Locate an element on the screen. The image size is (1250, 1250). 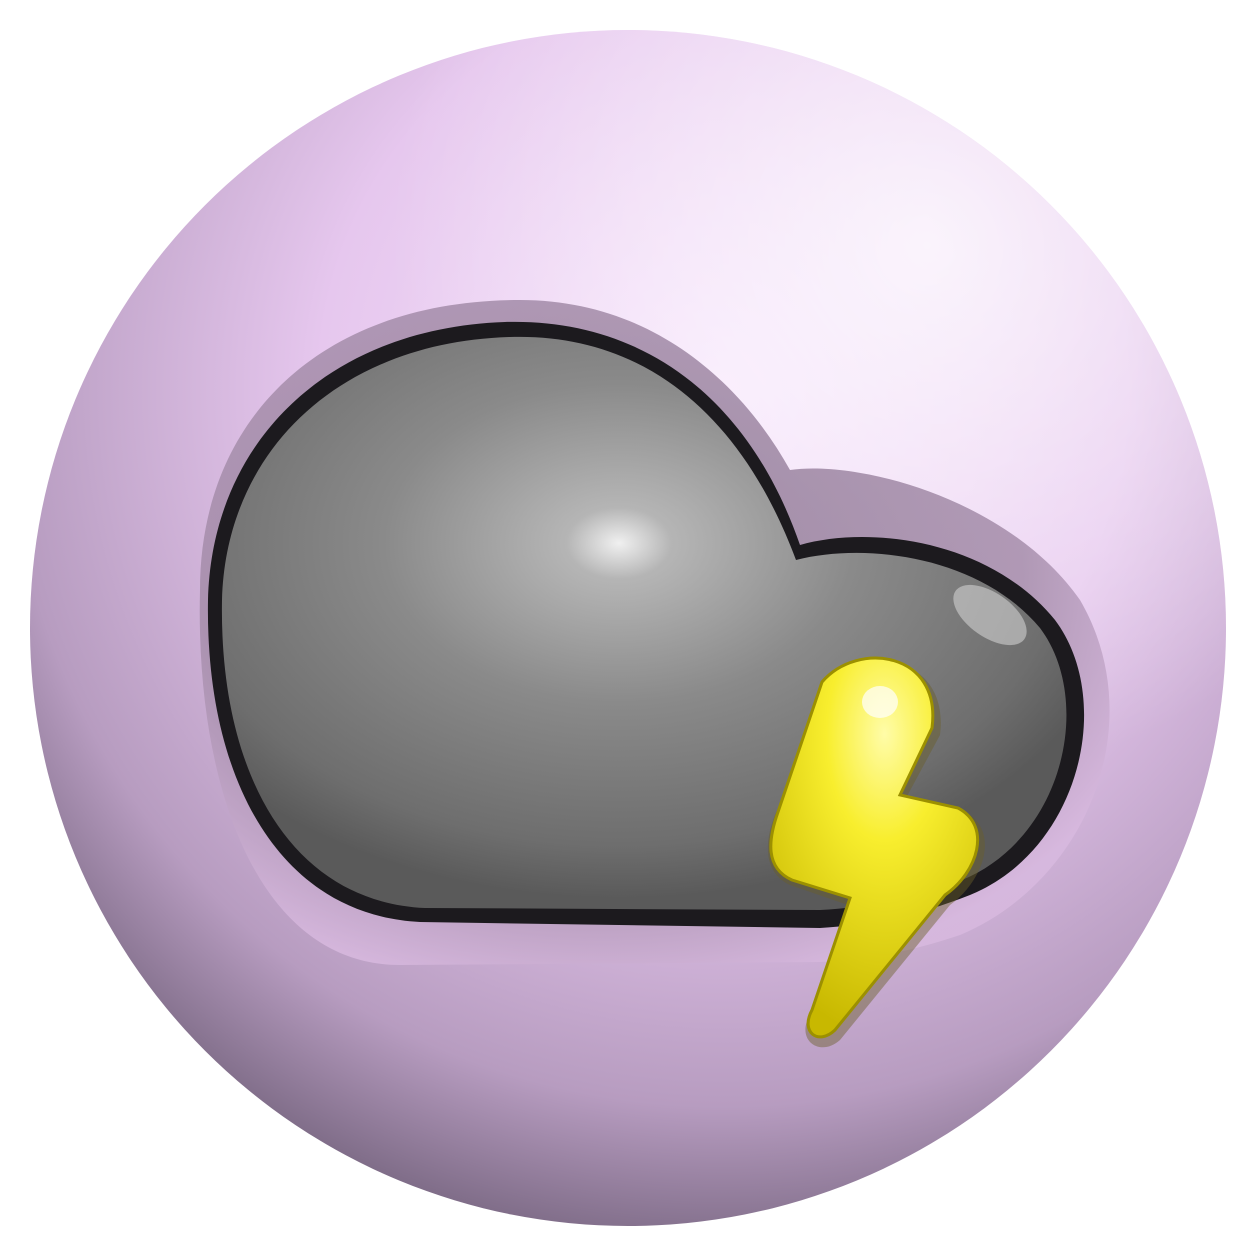
cloud-lobe-highlight is located at coordinates (990, 615).